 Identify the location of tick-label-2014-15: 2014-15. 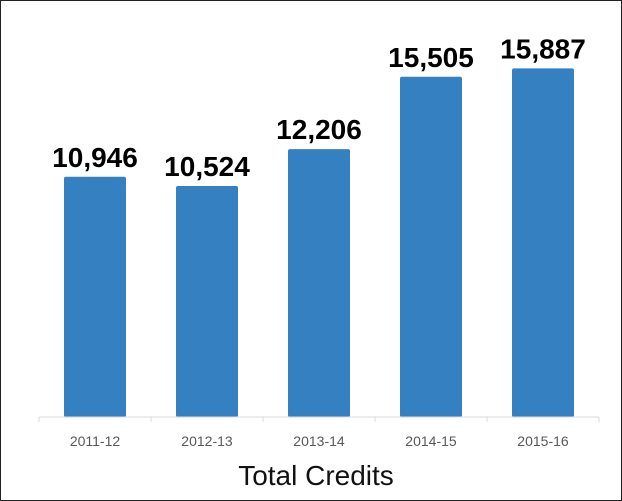
(431, 441).